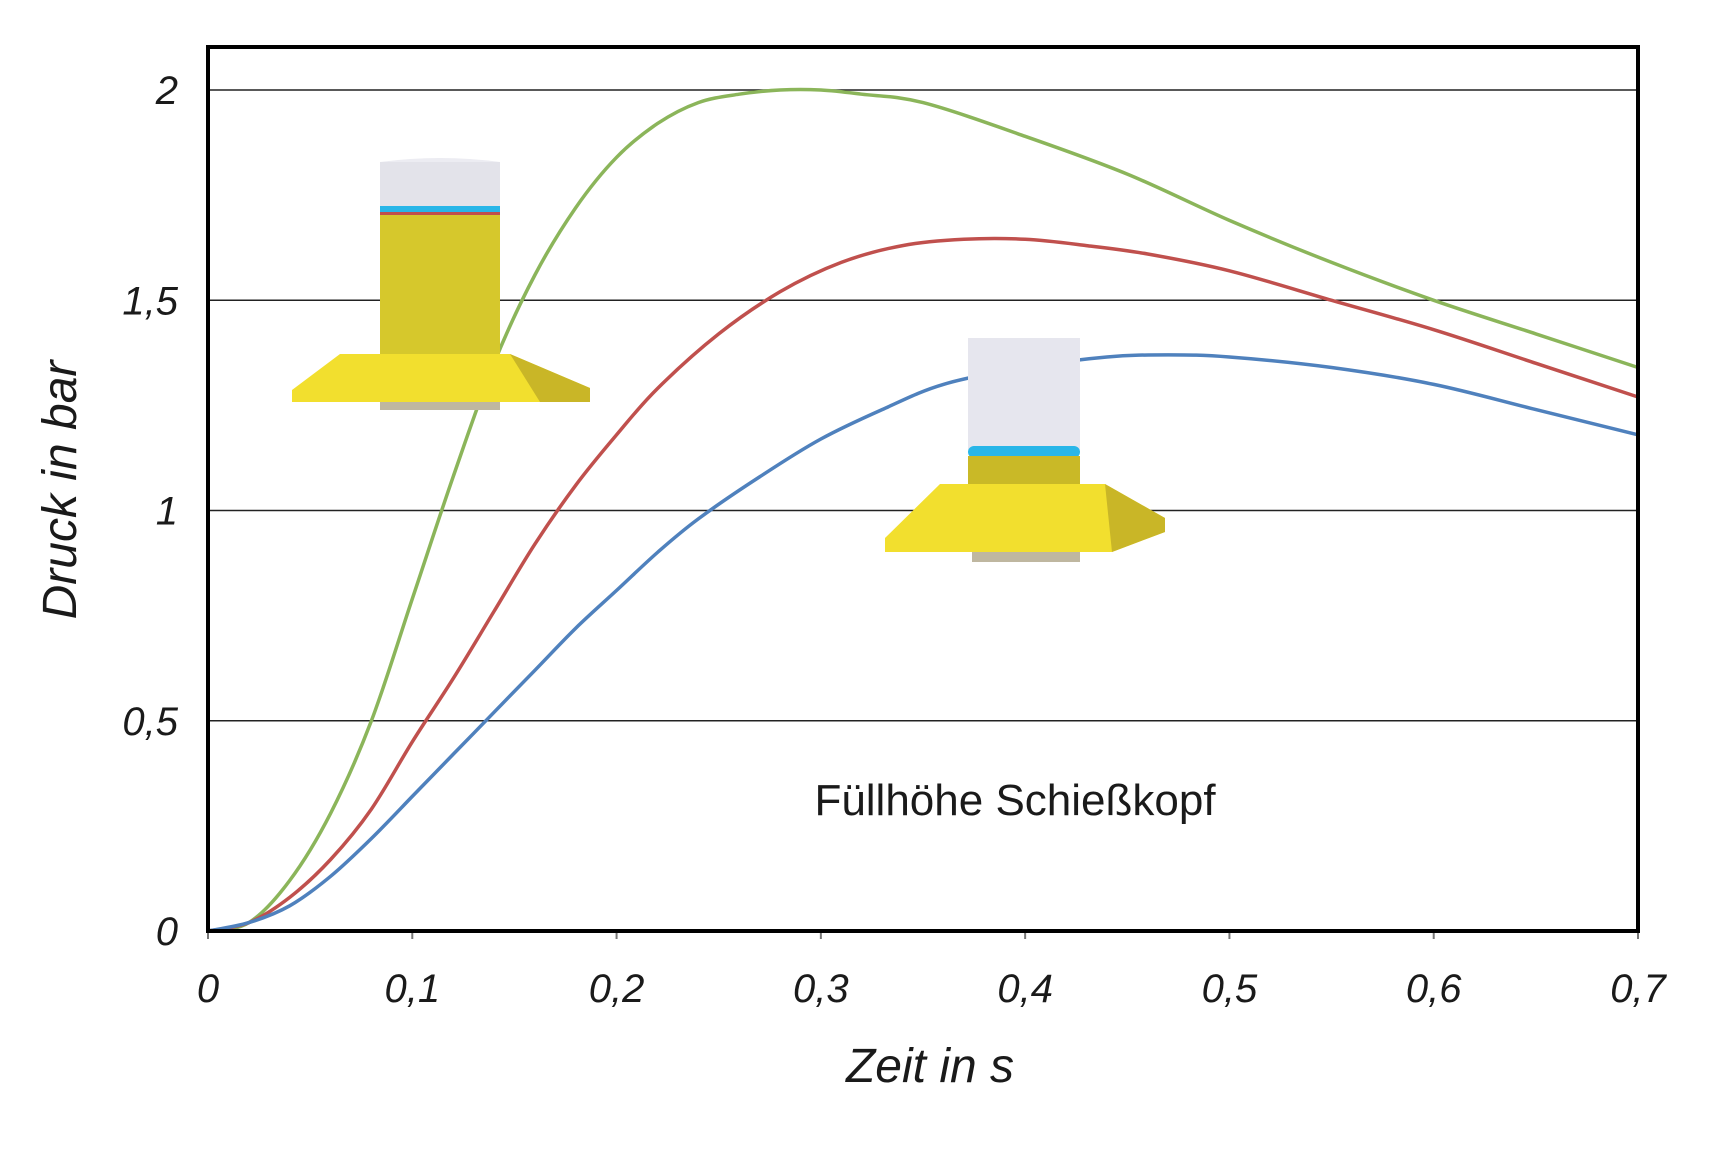 Image resolution: width=1733 pixels, height=1164 pixels. What do you see at coordinates (1024, 394) in the screenshot?
I see `nozzle-low-tube` at bounding box center [1024, 394].